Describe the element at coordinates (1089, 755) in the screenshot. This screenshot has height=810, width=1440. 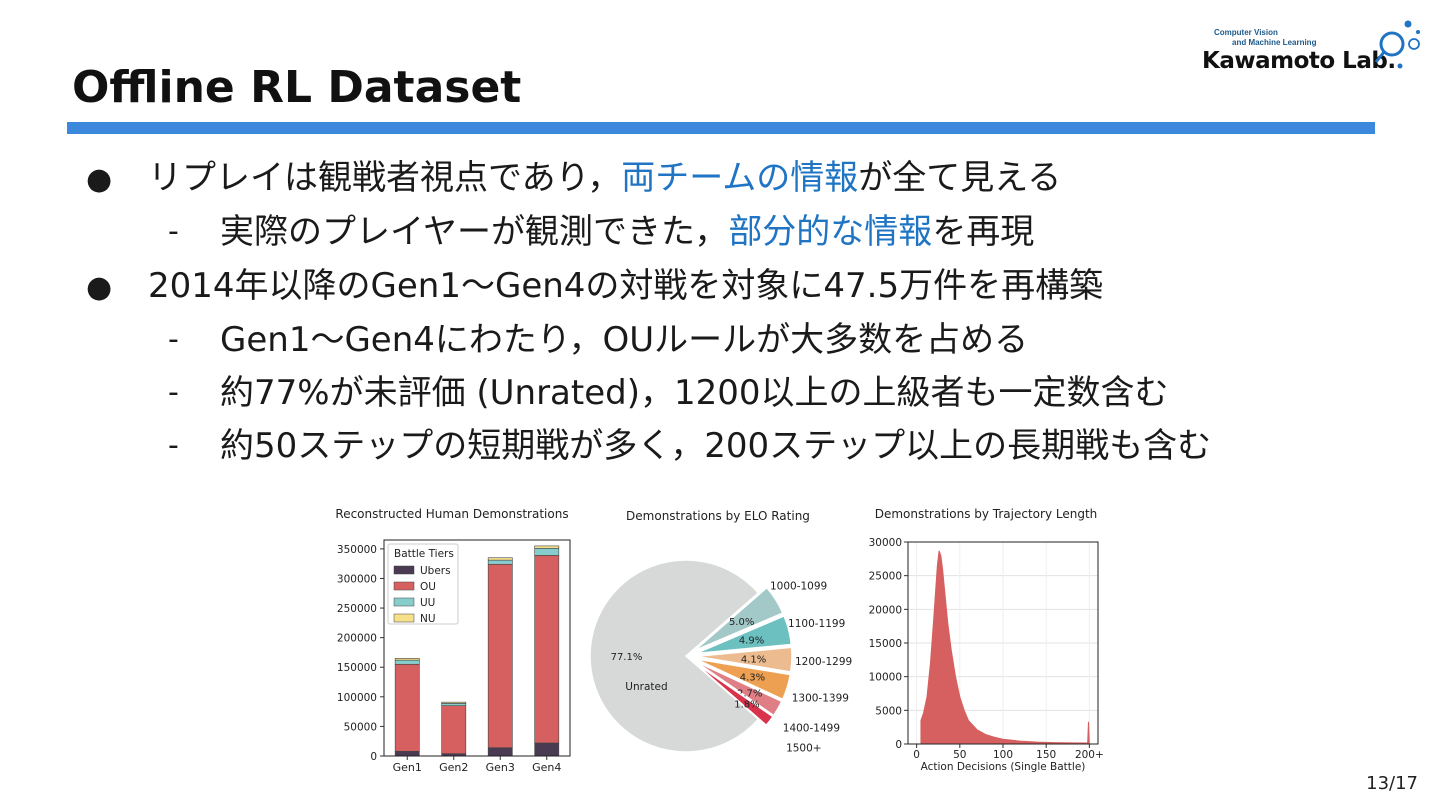
I see `x-tick-label: 200+` at that location.